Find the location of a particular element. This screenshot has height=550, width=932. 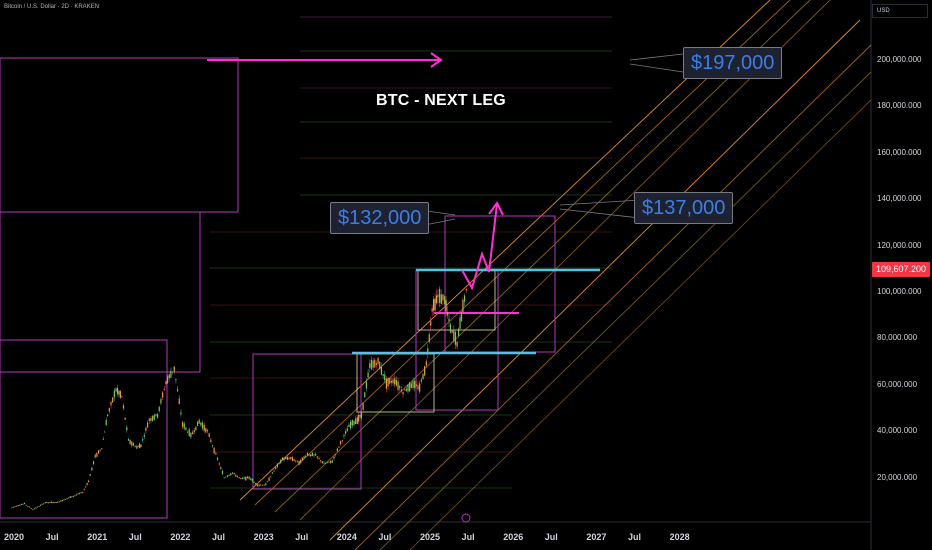

time-tick-label: 2026 is located at coordinates (513, 537).